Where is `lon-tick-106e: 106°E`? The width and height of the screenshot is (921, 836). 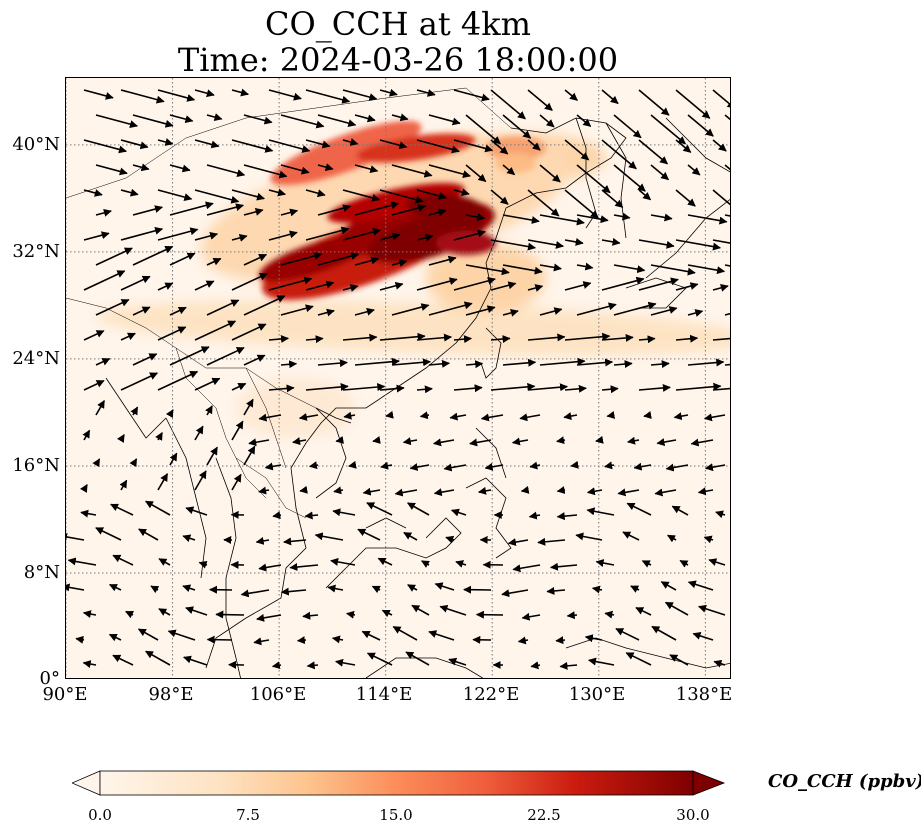 lon-tick-106e: 106°E is located at coordinates (278, 694).